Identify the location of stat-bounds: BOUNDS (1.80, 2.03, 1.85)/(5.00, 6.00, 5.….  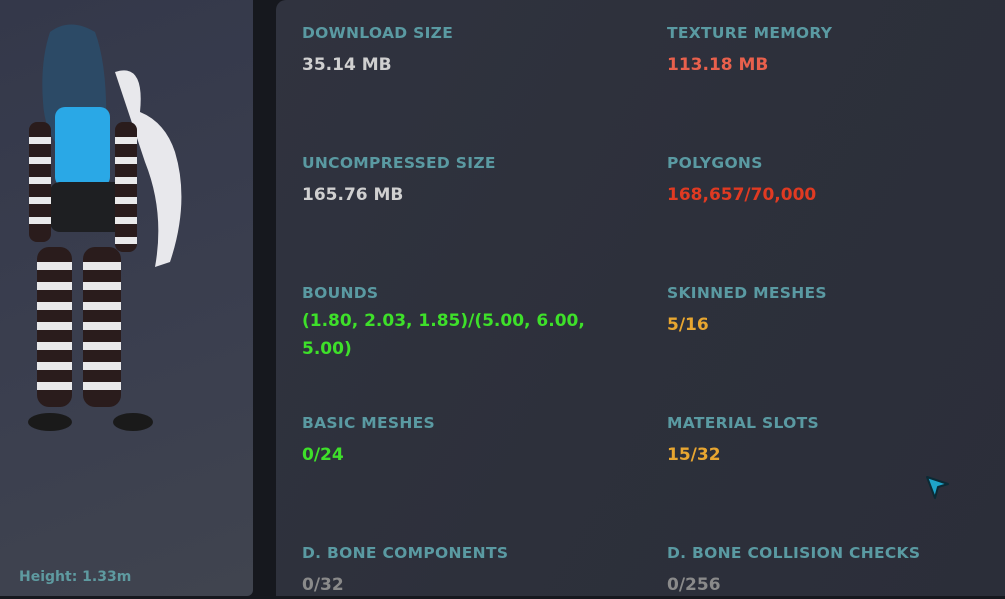
(462, 323).